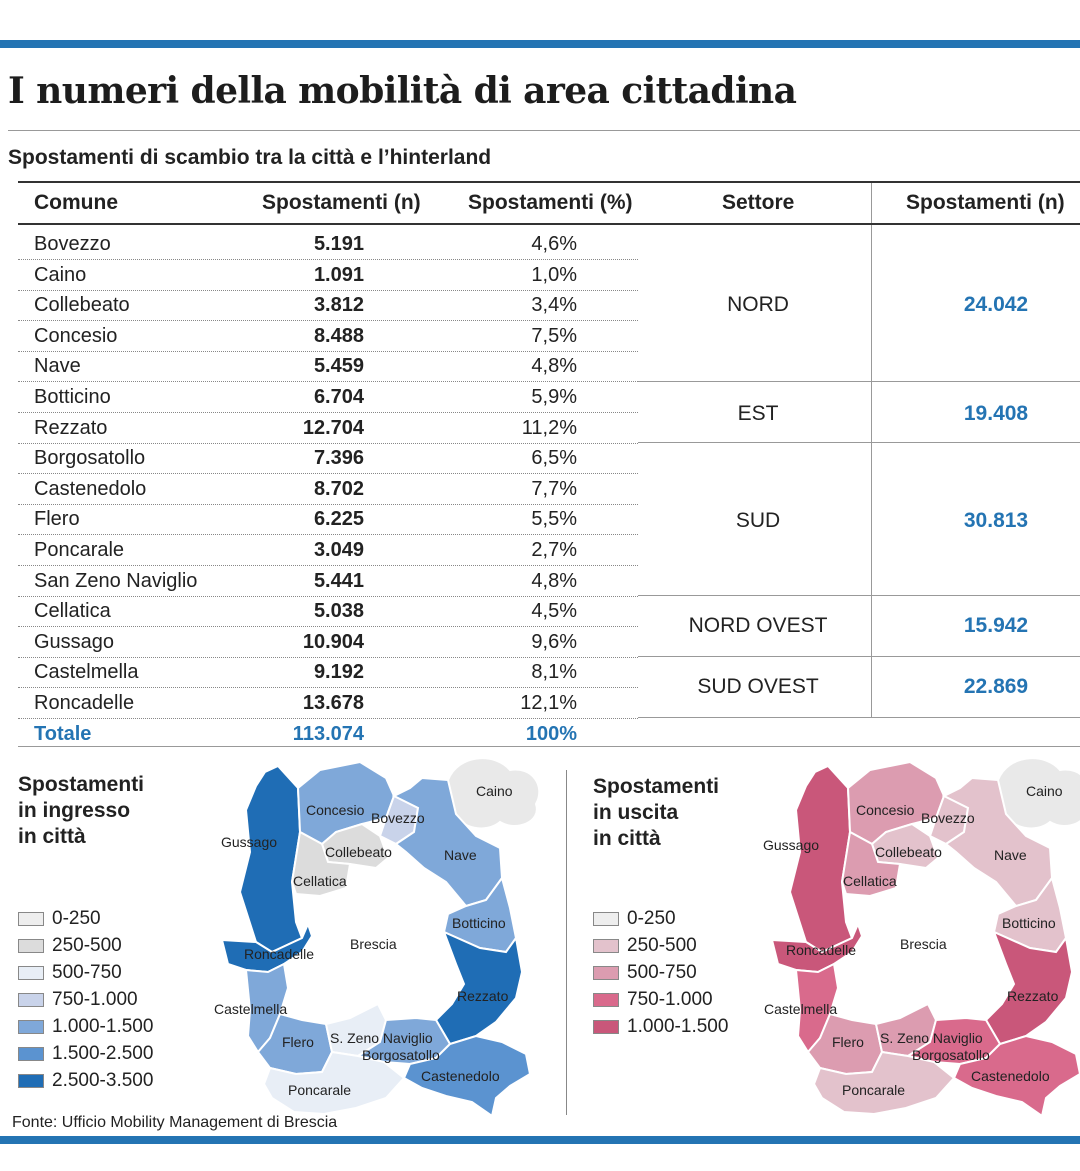 This screenshot has width=1080, height=1171. I want to click on table-cell-n: 5.038, so click(338, 611).